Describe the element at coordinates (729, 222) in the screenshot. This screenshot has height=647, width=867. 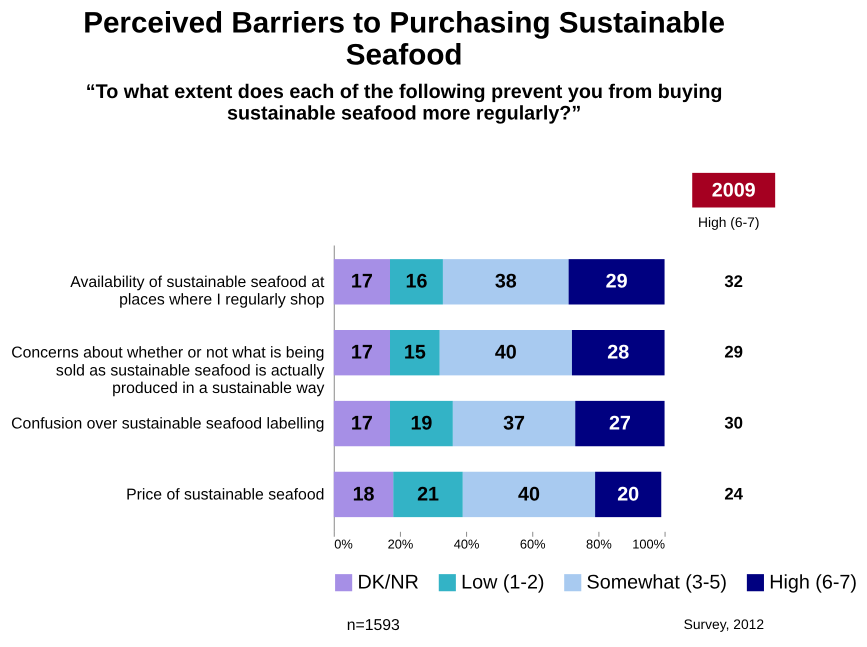
I see `text: High (6-7)` at that location.